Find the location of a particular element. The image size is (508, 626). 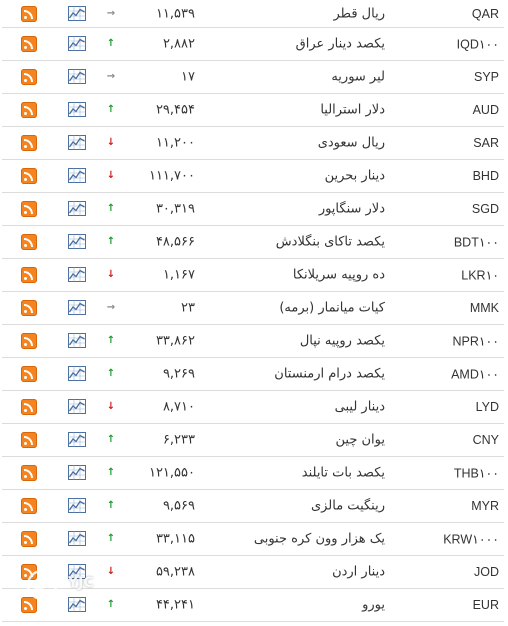

rate-value: ۳۳,۸۶۲ is located at coordinates (175, 341).